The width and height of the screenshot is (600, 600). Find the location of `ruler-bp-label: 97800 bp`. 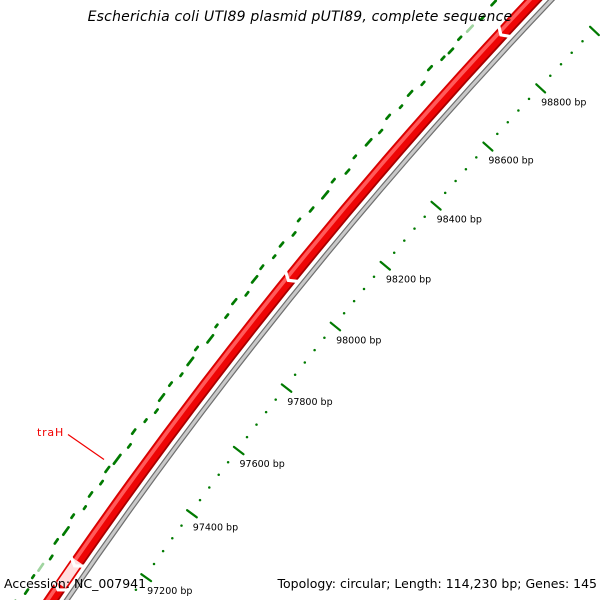

ruler-bp-label: 97800 bp is located at coordinates (309, 402).